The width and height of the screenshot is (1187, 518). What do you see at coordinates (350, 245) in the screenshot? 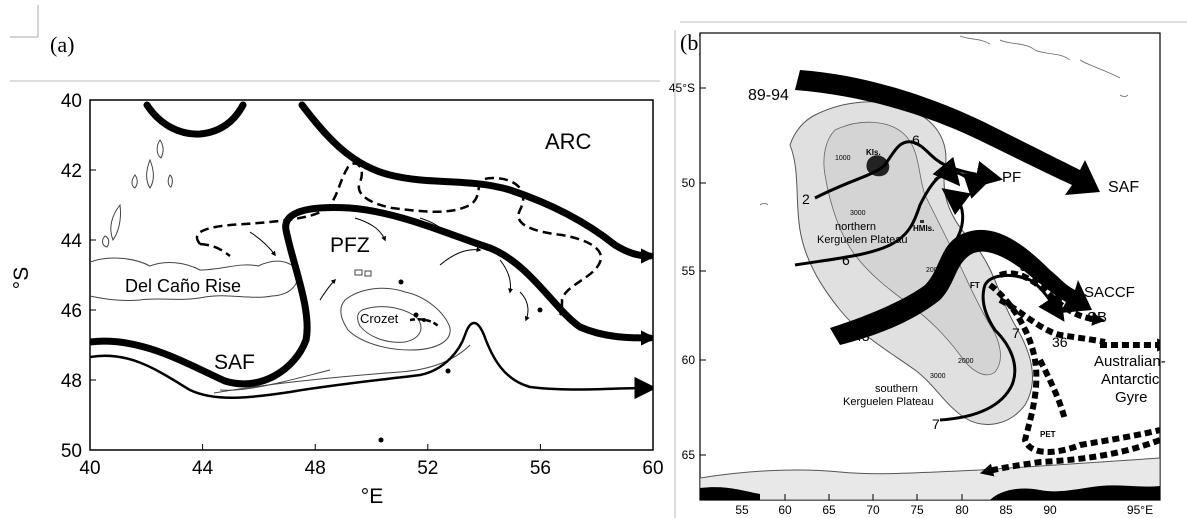
I see `pfz-label: PFZ` at bounding box center [350, 245].